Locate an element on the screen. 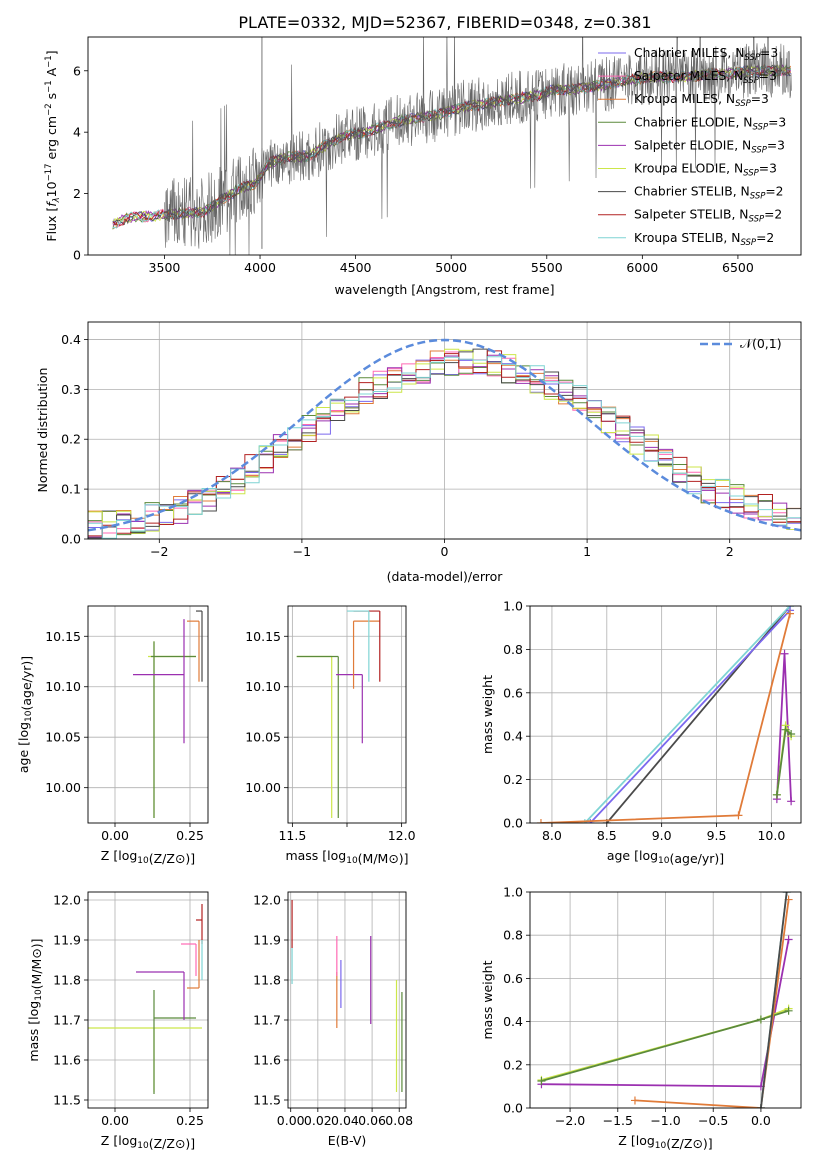 The height and width of the screenshot is (1170, 819). y-axis-label: Flux [fλ10−17 erg cm−2 s−1 A−1] is located at coordinates (53, 145).